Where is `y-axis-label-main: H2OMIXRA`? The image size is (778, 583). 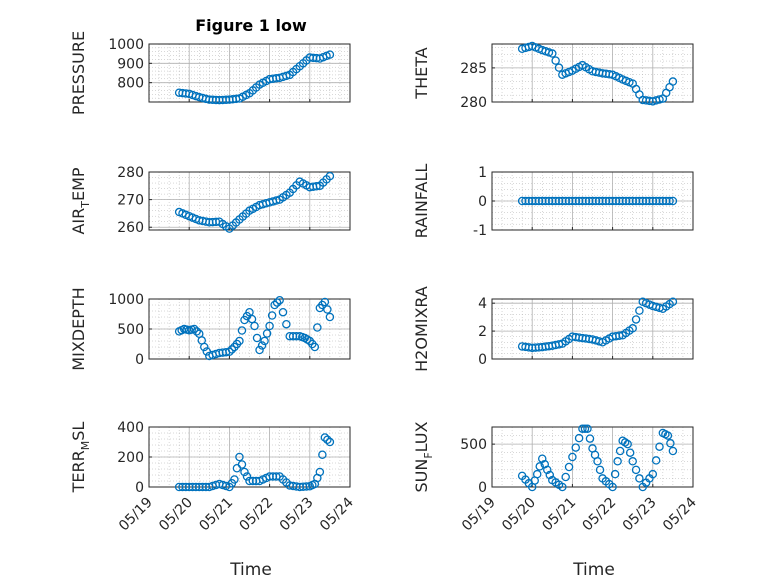 y-axis-label-main: H2OMIXRA is located at coordinates (421, 329).